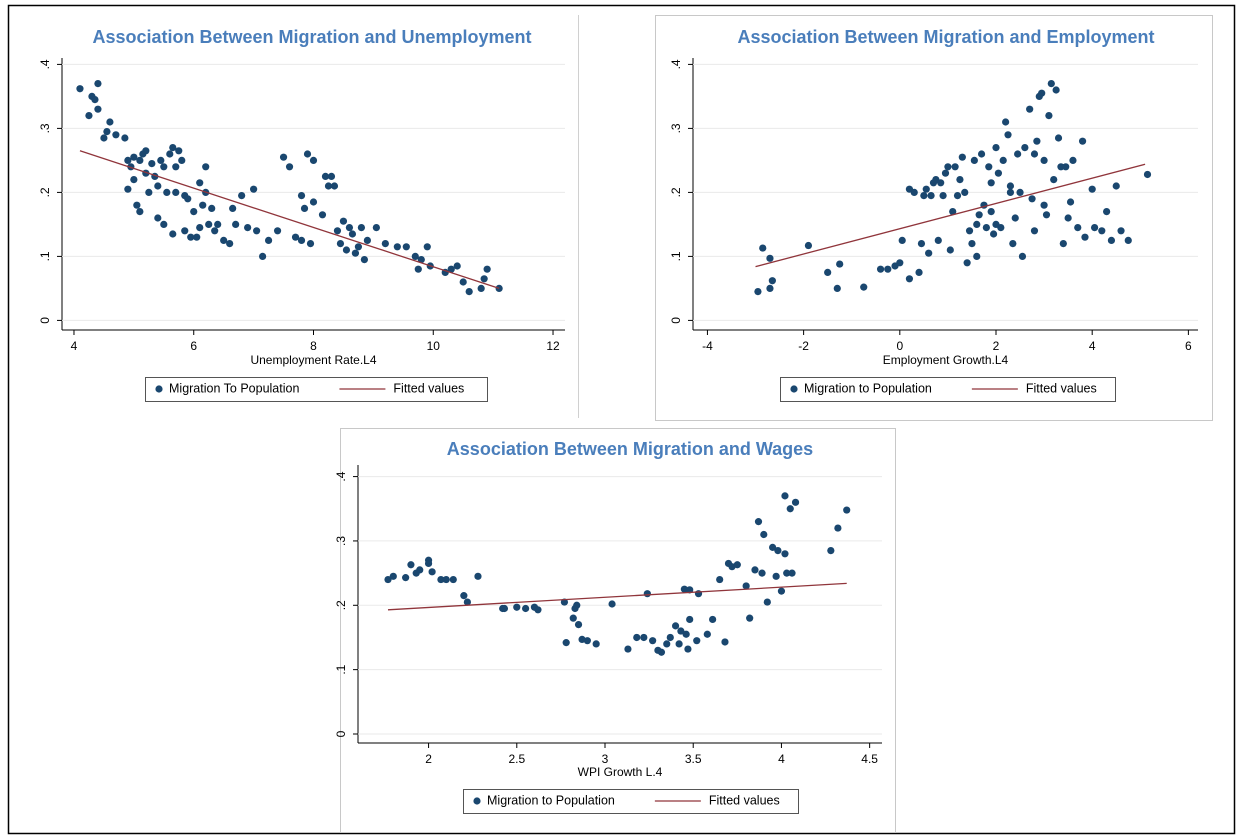 This screenshot has width=1237, height=835. I want to click on fitted-line, so click(950, 215).